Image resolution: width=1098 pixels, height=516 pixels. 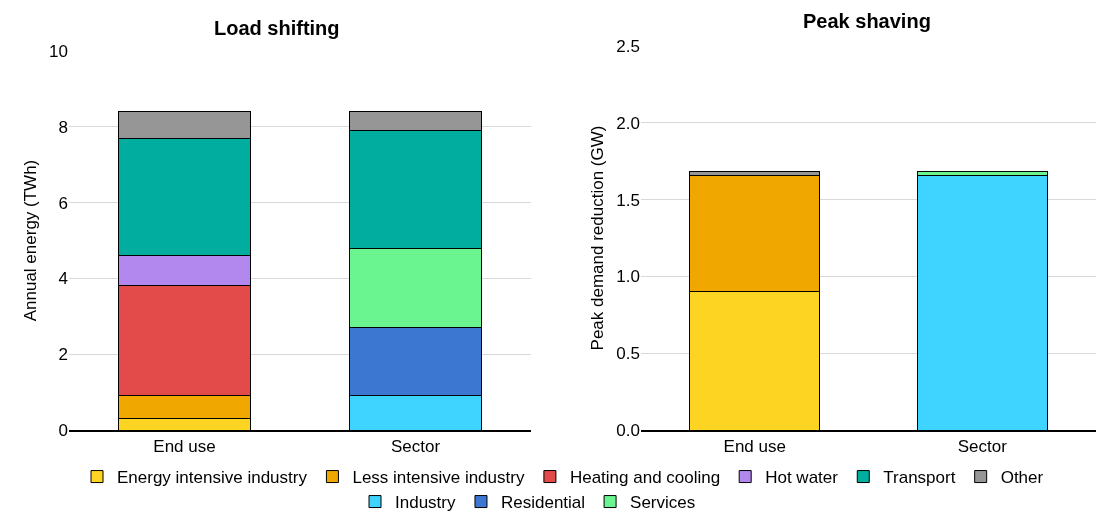 What do you see at coordinates (1022, 478) in the screenshot?
I see `legend-label: Other` at bounding box center [1022, 478].